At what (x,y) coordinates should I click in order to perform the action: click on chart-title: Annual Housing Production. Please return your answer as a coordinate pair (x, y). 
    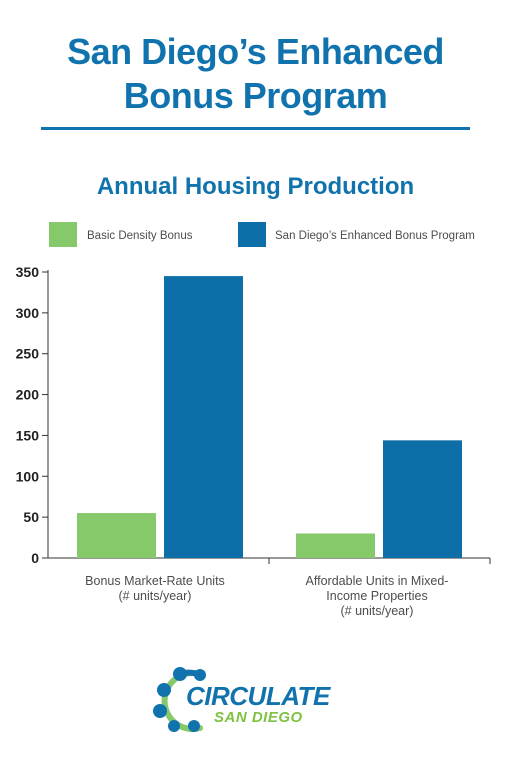
    Looking at the image, I should click on (255, 186).